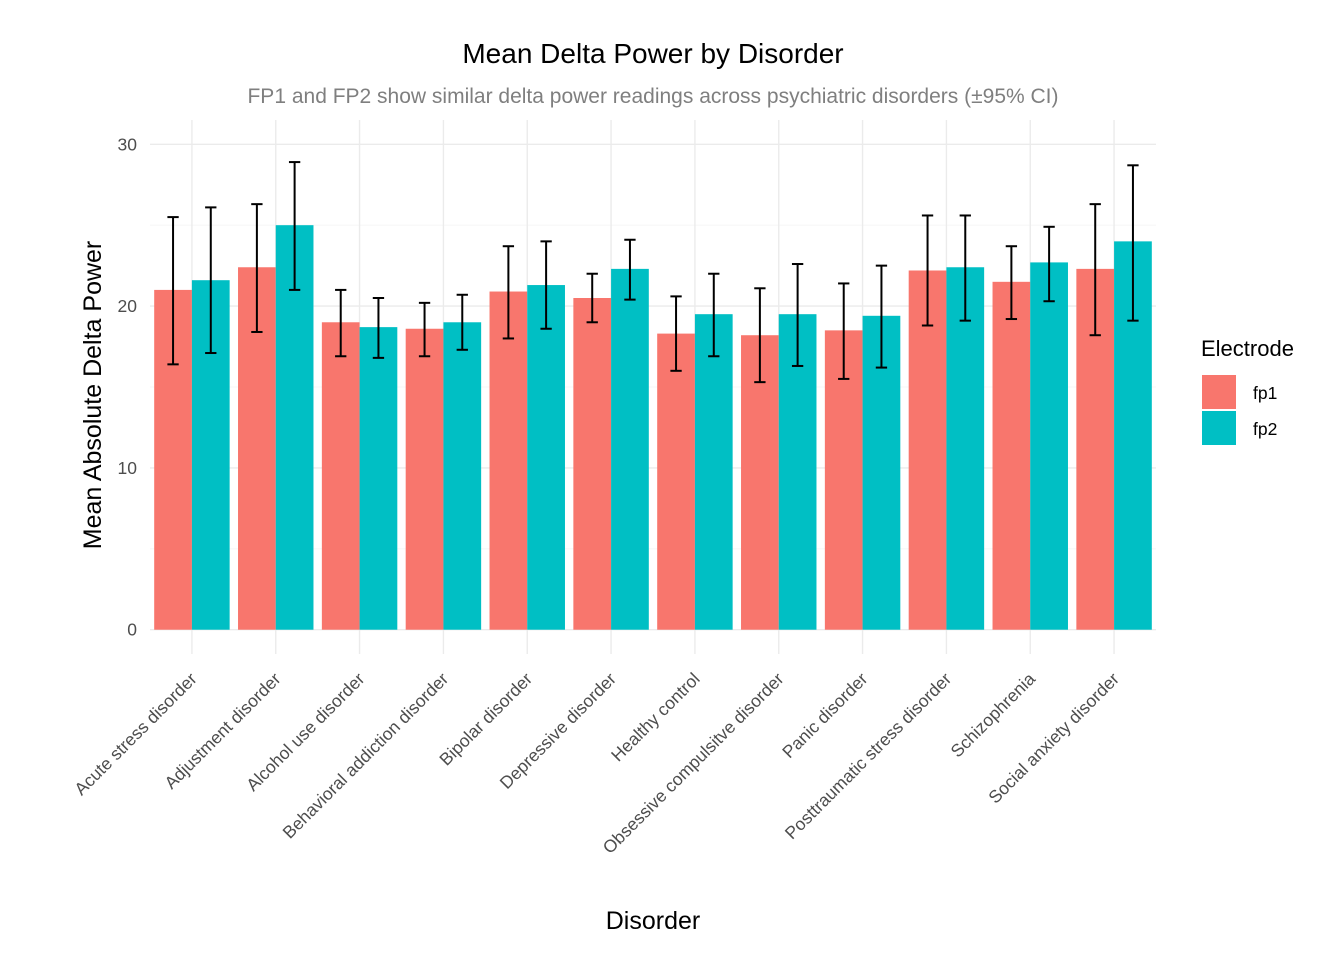 The height and width of the screenshot is (960, 1344). I want to click on x-tick-label: Behavioral addiction disorder, so click(366, 756).